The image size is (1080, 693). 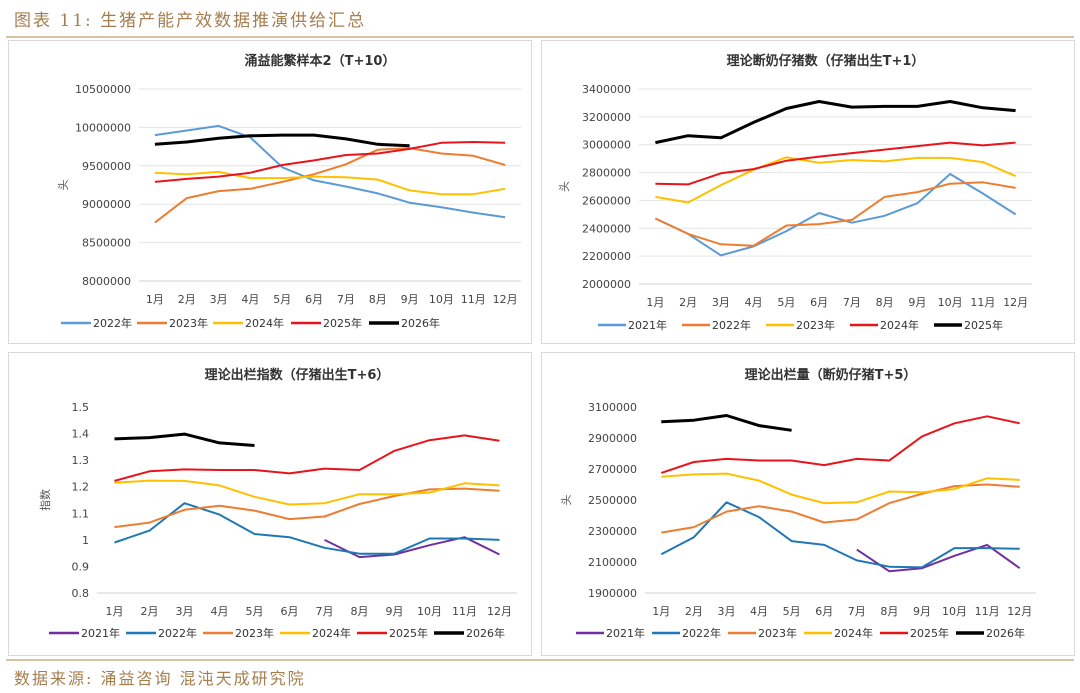 I want to click on bottom-divider, so click(x=540, y=660).